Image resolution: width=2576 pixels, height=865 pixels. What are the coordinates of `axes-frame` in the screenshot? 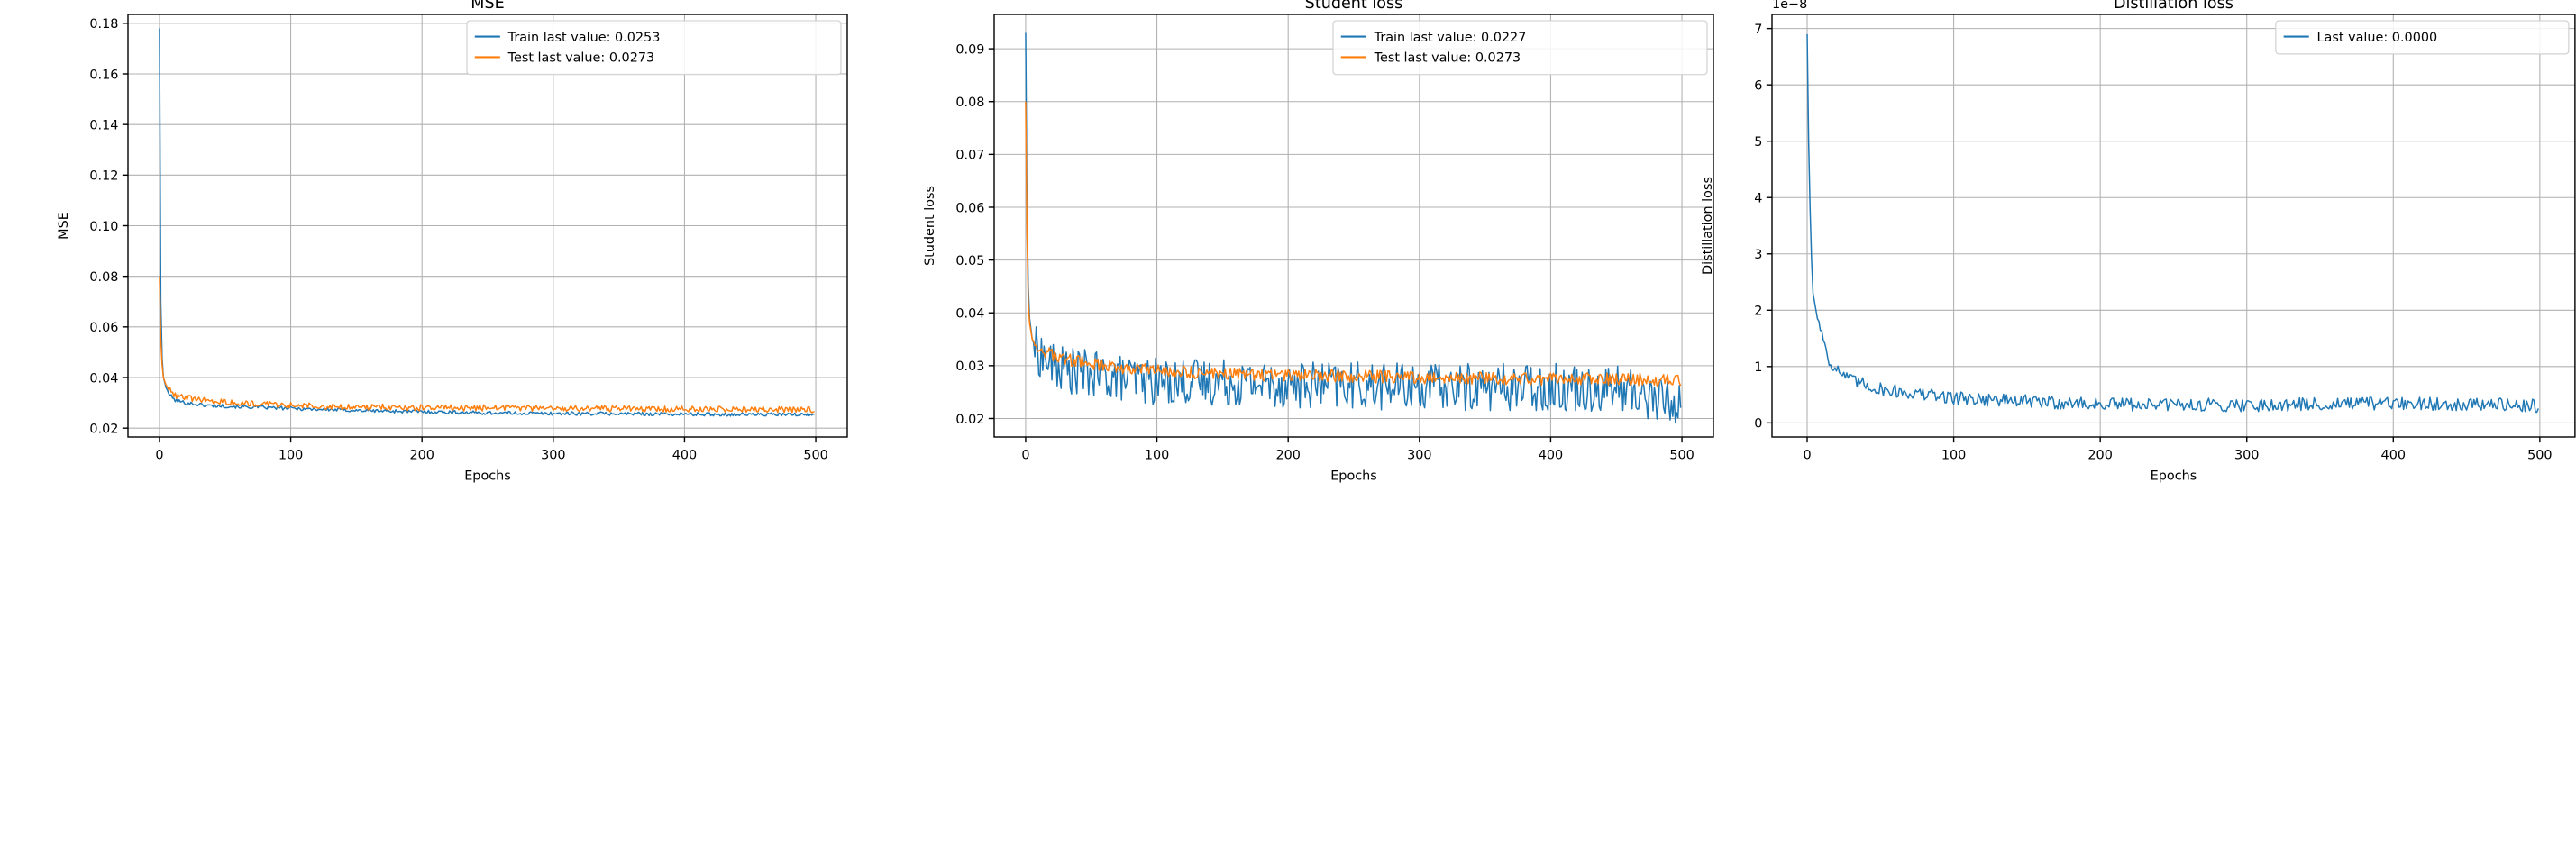 It's located at (1353, 226).